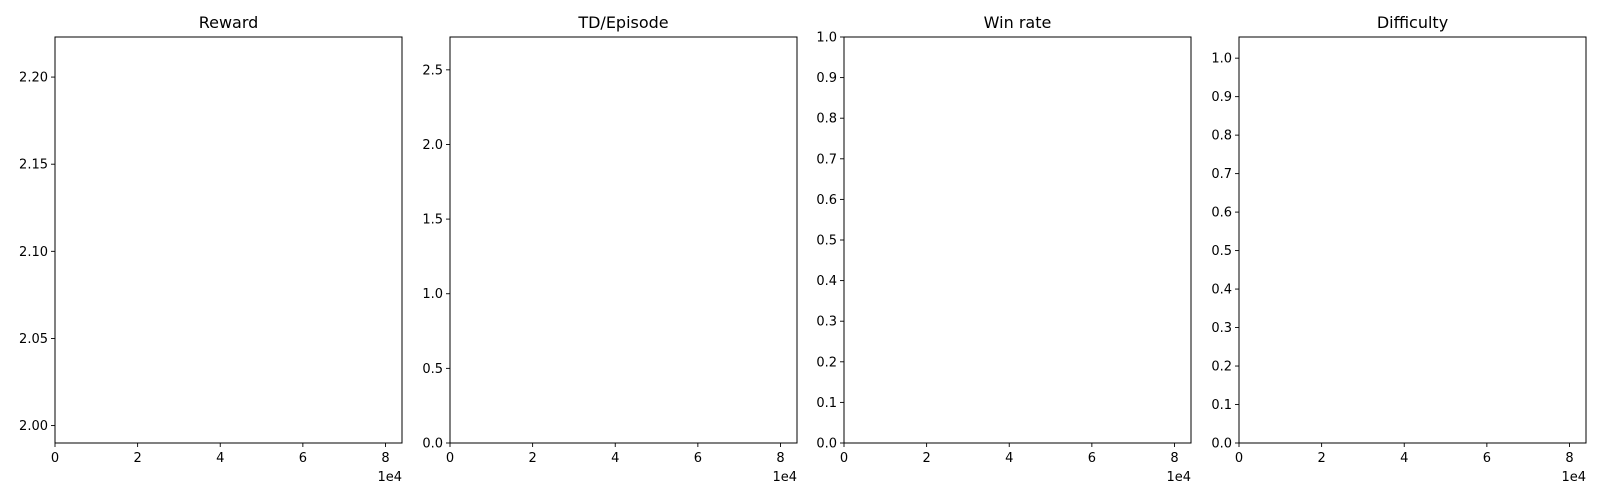 This screenshot has height=500, width=1600. Describe the element at coordinates (137, 458) in the screenshot. I see `reward-x-tick-label: 2` at that location.